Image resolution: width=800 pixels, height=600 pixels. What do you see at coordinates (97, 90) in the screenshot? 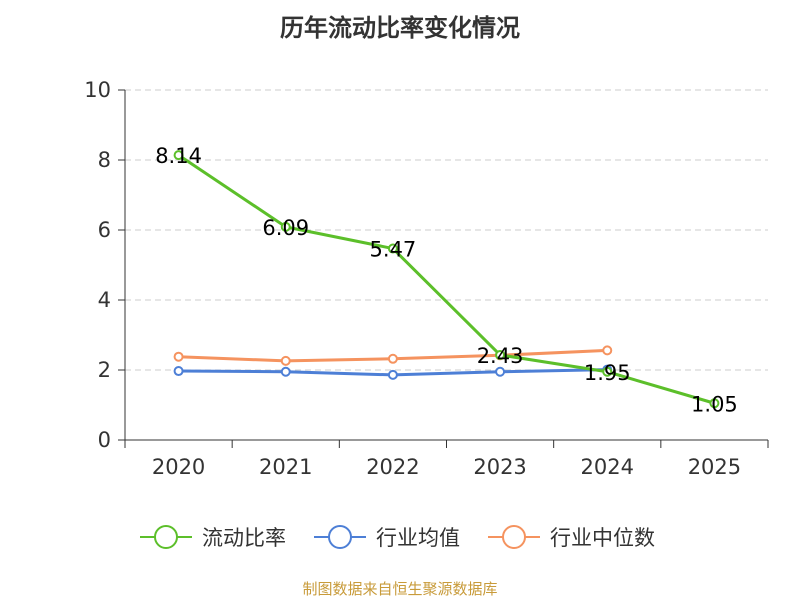
I see `y-tick-label: 10` at bounding box center [97, 90].